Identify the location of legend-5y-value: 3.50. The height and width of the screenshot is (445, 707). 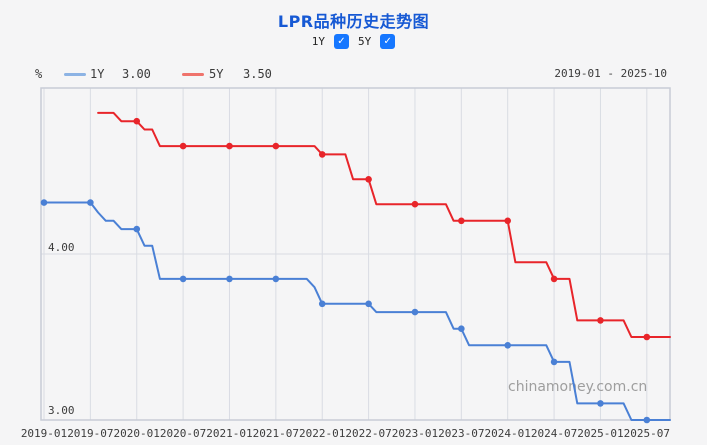
(257, 74).